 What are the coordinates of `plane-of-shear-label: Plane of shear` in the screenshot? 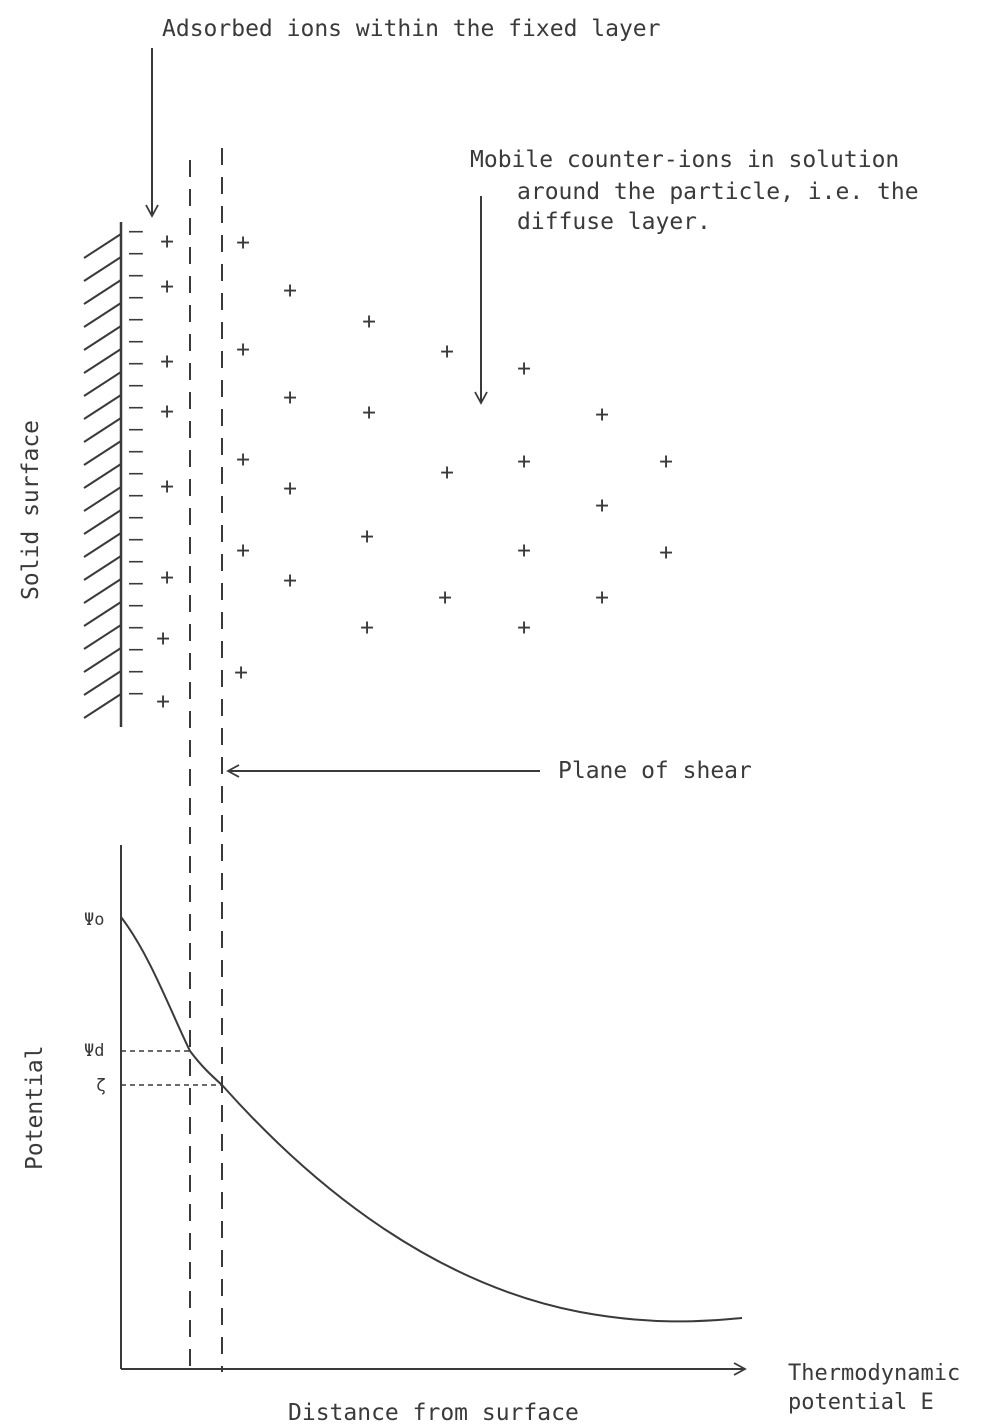 It's located at (655, 771).